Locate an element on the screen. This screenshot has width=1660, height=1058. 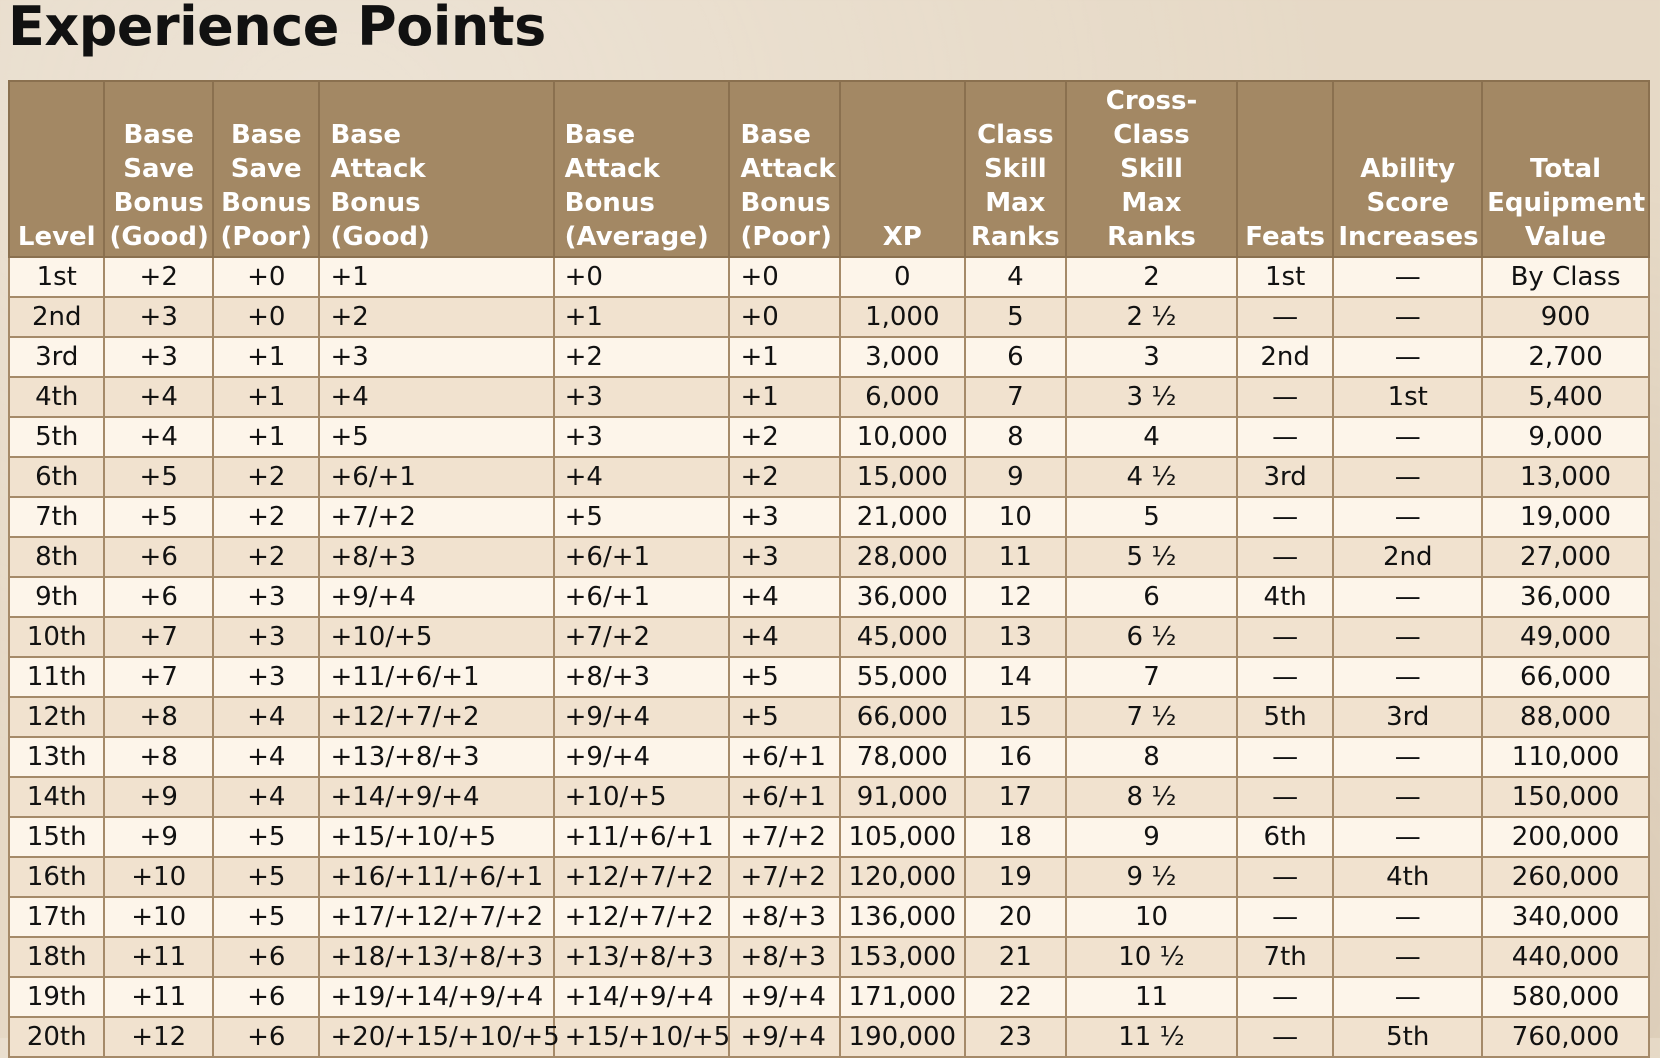
cell-total-equipment-value: 27,000 is located at coordinates (1565, 557).